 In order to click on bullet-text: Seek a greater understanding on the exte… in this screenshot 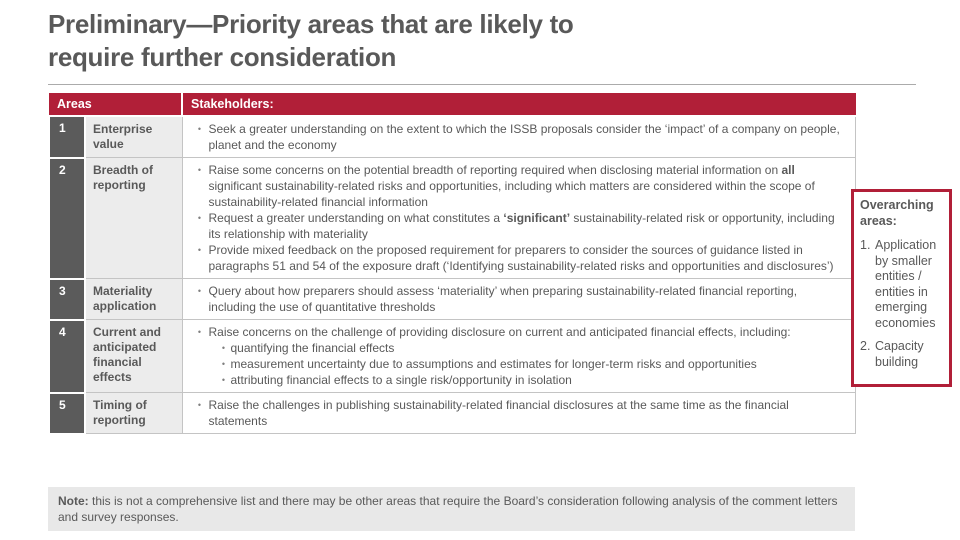, I will do `click(524, 137)`.